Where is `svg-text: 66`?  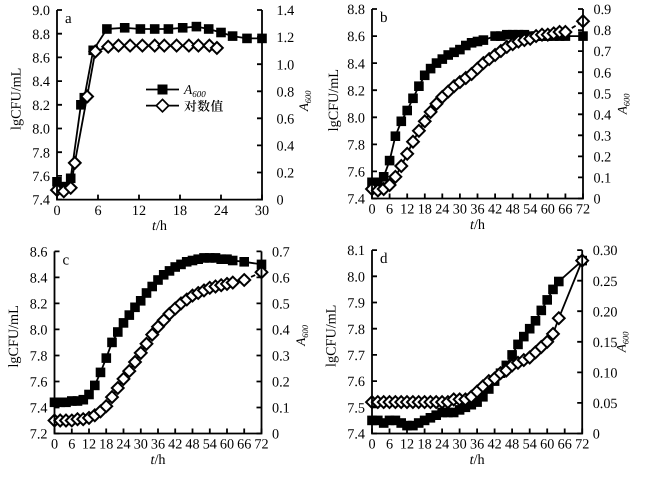
svg-text: 66 is located at coordinates (565, 445).